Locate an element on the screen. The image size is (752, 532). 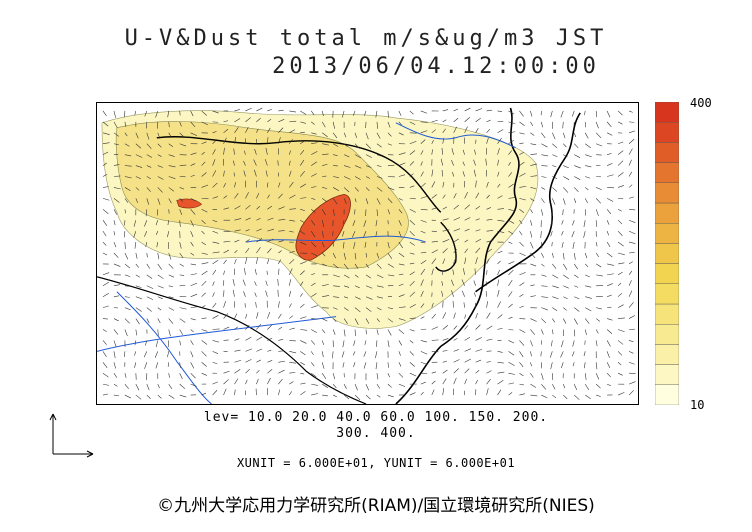
colorbar-segment is located at coordinates (667, 274).